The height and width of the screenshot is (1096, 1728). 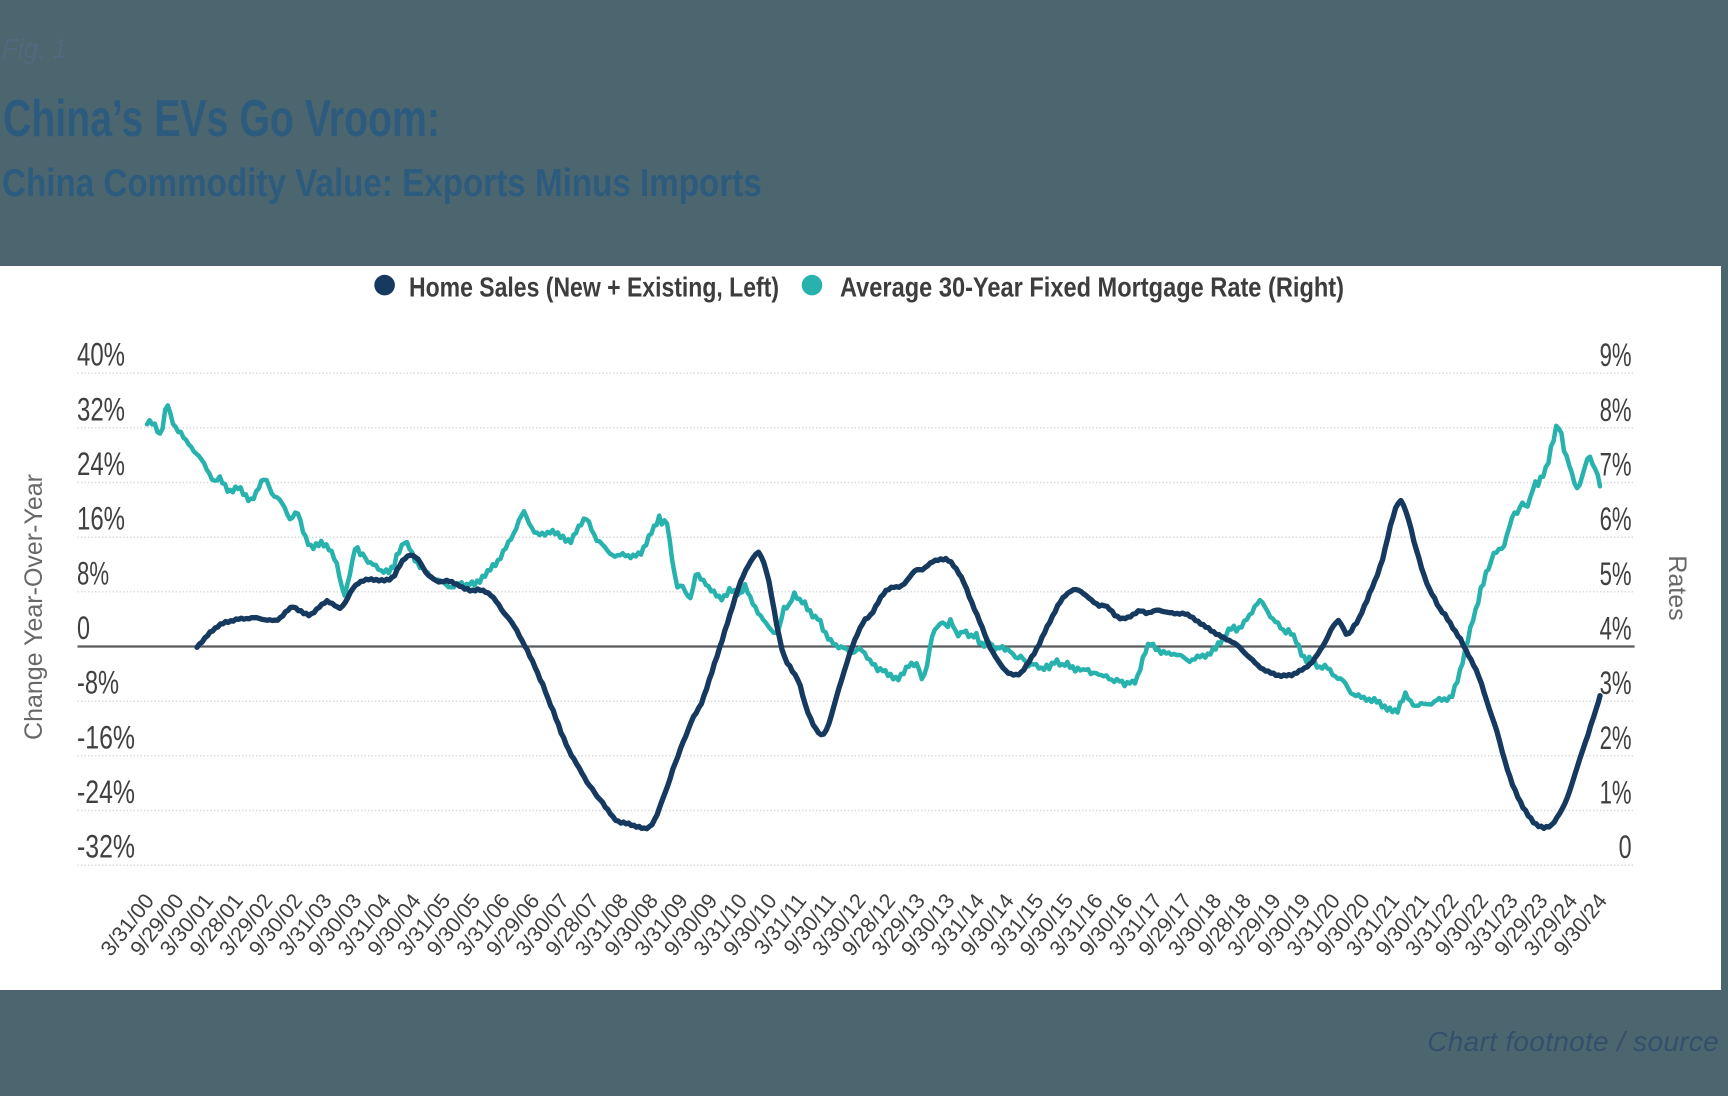 What do you see at coordinates (1616, 683) in the screenshot?
I see `svg-text: 3%` at bounding box center [1616, 683].